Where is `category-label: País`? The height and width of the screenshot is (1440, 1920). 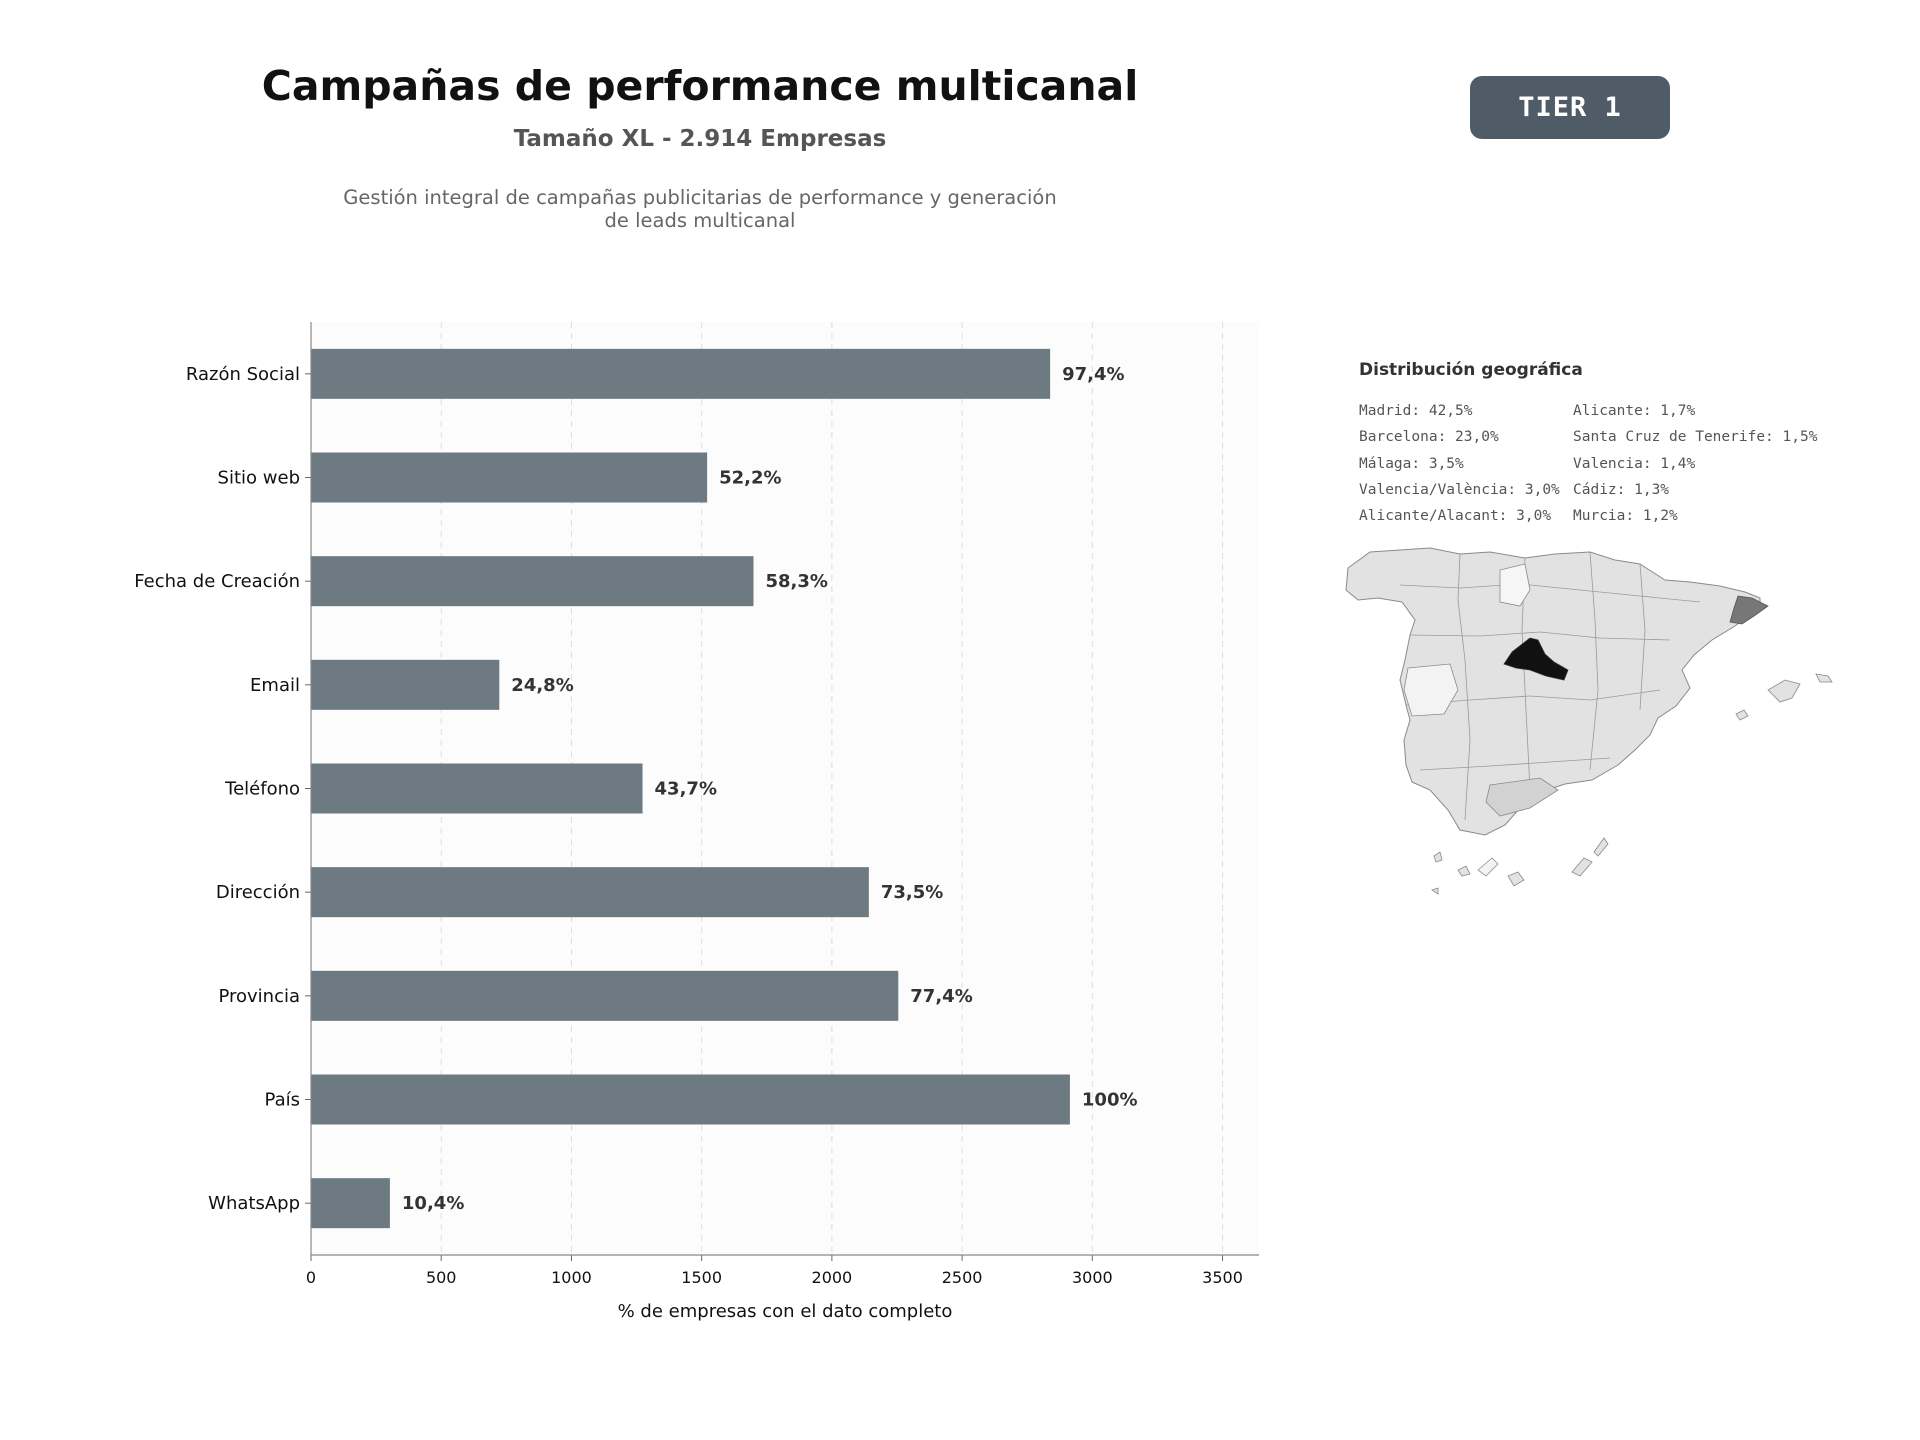
category-label: País is located at coordinates (282, 1100).